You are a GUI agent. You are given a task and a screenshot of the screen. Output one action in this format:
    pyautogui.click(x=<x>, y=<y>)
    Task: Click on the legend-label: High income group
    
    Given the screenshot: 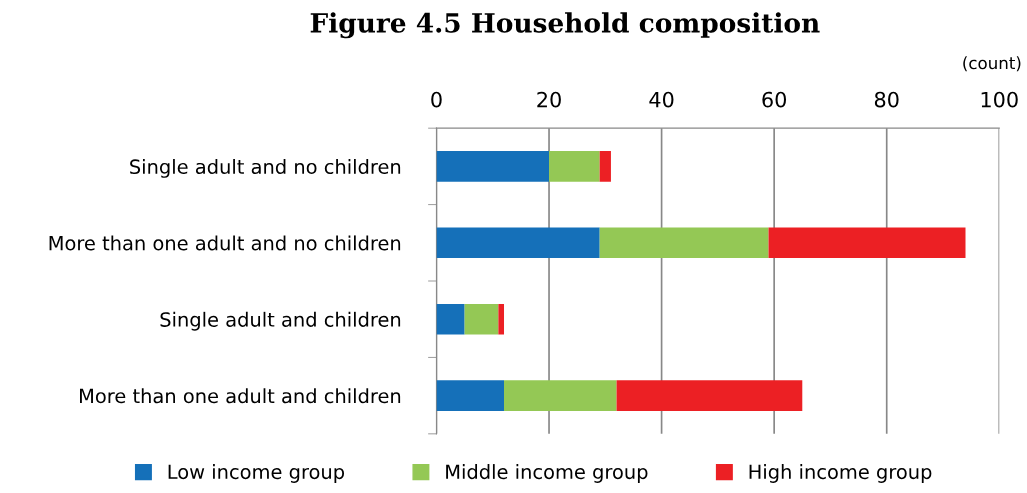 What is the action you would take?
    pyautogui.click(x=840, y=473)
    